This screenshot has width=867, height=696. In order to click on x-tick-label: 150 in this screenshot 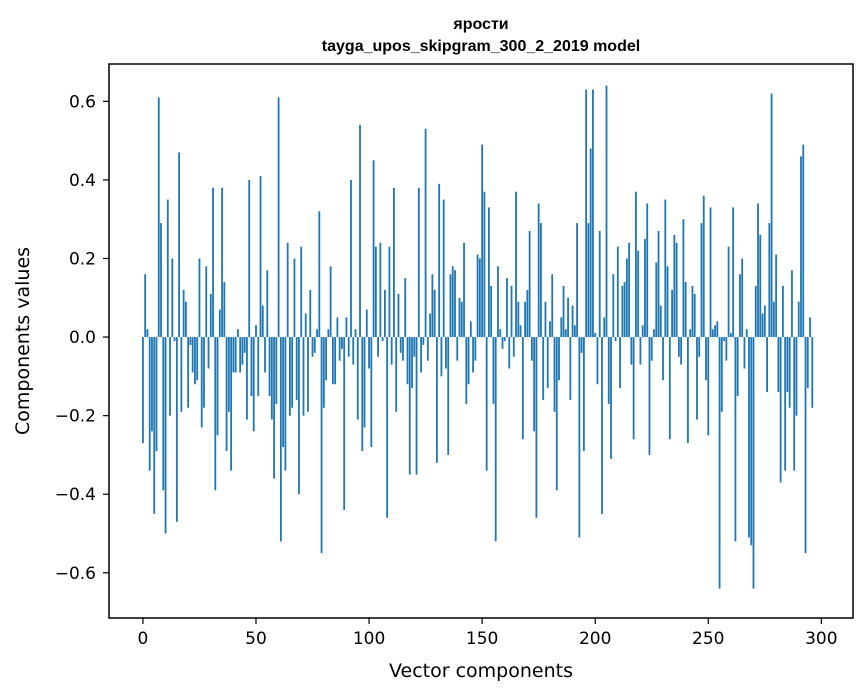, I will do `click(482, 639)`.